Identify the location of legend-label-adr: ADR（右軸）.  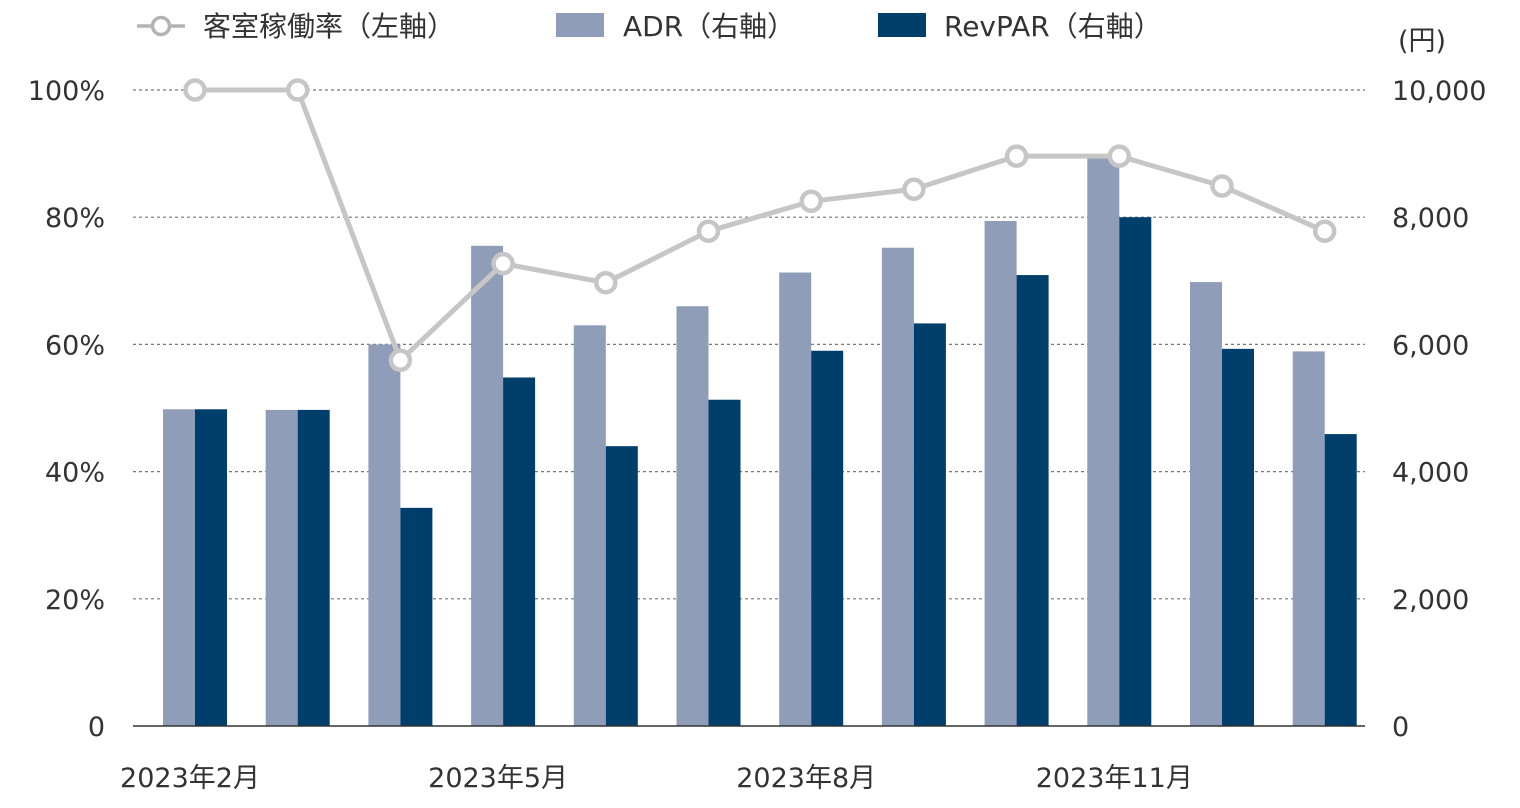
(709, 26).